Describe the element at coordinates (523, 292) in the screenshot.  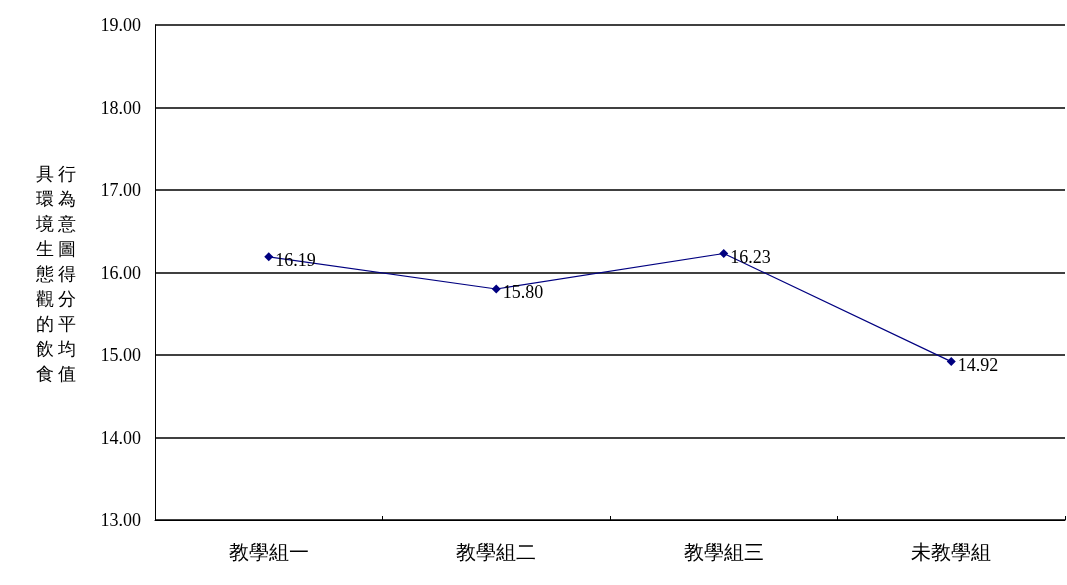
I see `data-label: 15.80` at that location.